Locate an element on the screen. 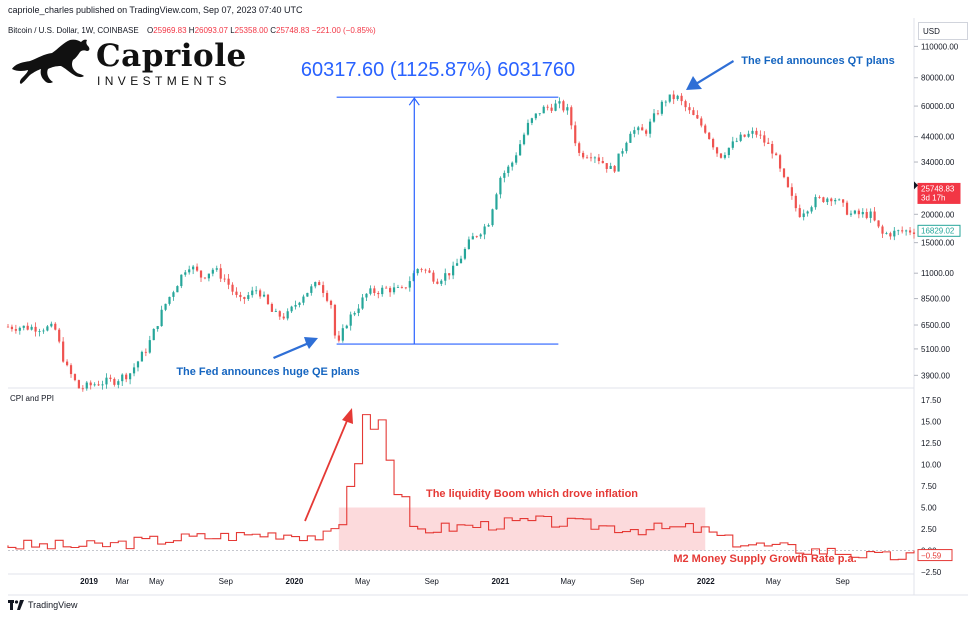 The height and width of the screenshot is (619, 975). ohlc-l-label: L is located at coordinates (232, 30).